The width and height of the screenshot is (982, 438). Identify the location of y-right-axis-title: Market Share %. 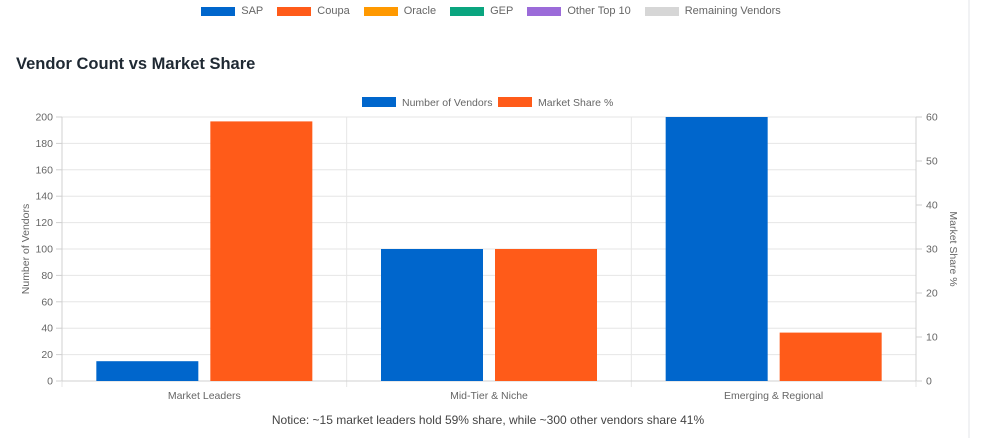
(953, 248).